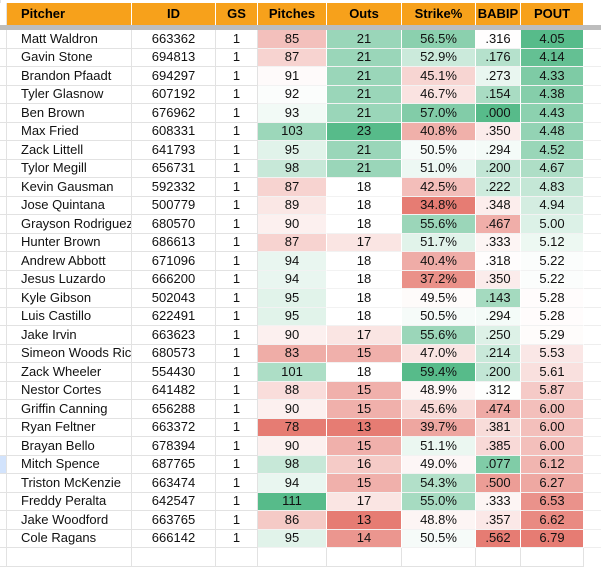 The width and height of the screenshot is (601, 567). I want to click on cell-strike: 39.7%, so click(439, 427).